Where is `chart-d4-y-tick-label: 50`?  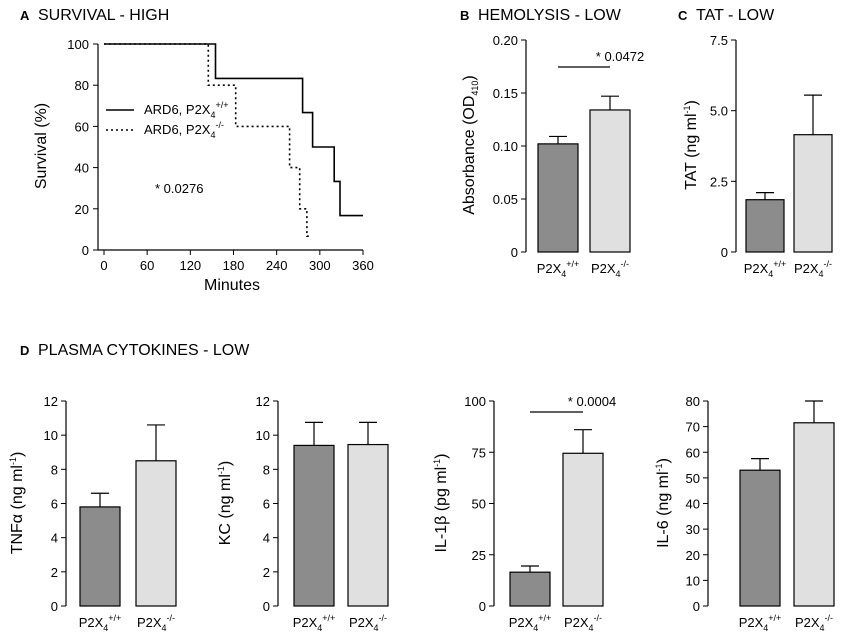 chart-d4-y-tick-label: 50 is located at coordinates (693, 478).